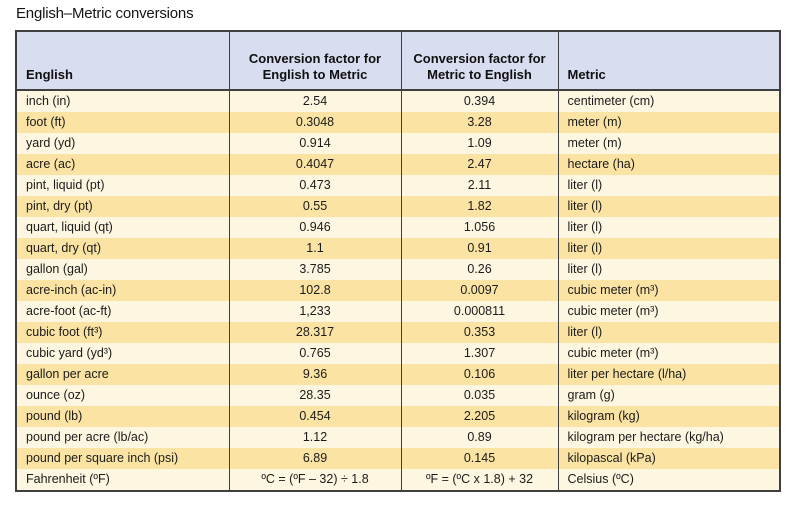 The image size is (793, 505). Describe the element at coordinates (122, 143) in the screenshot. I see `table-cell: yard (yd)` at that location.